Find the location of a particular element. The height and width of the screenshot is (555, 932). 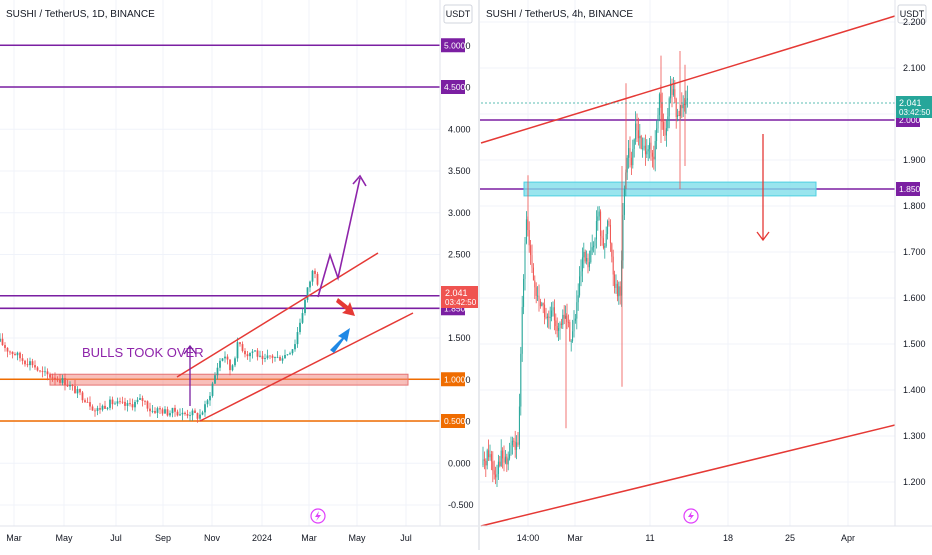

left-y-tick-label: 3.500 is located at coordinates (459, 171).